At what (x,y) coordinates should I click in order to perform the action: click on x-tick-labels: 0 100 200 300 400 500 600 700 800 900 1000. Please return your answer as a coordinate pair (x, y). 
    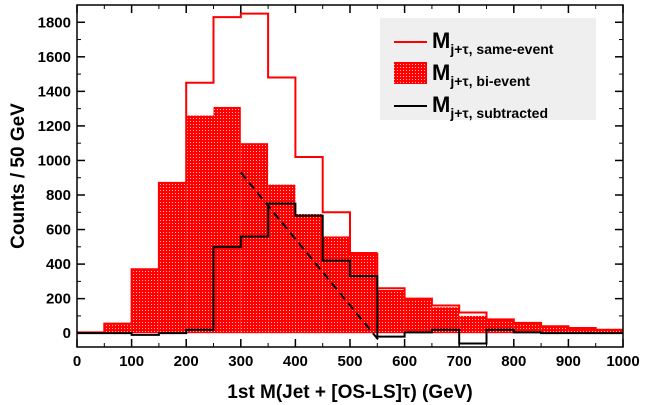
    Looking at the image, I should click on (356, 361).